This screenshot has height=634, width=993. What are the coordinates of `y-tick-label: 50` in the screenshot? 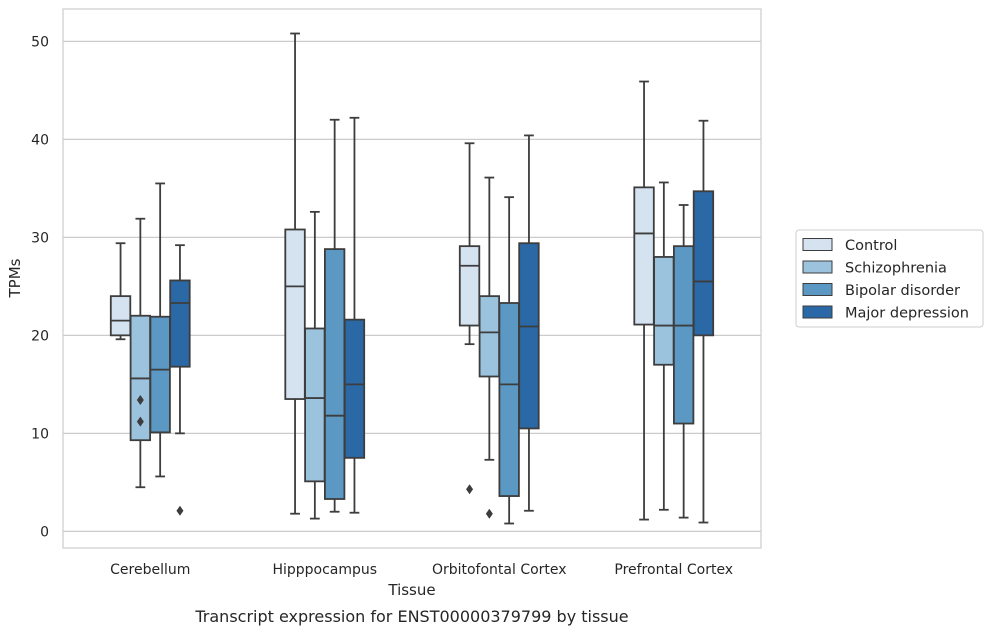 It's located at (40, 42).